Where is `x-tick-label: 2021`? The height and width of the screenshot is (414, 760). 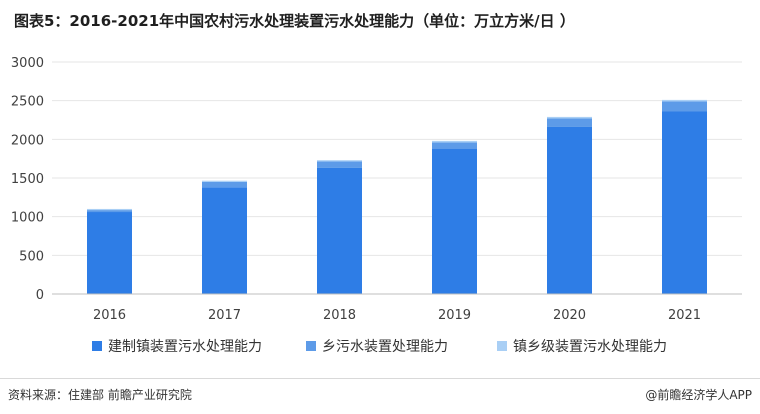
x-tick-label: 2021 is located at coordinates (684, 315).